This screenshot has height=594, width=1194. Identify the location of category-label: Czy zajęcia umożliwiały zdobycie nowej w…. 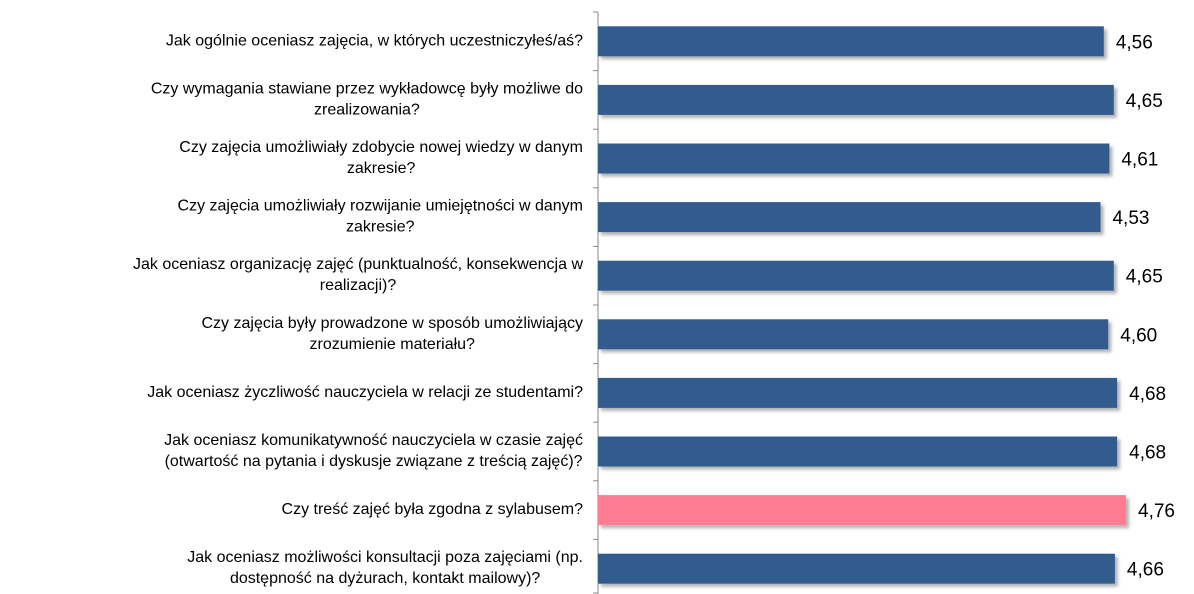
(381, 158).